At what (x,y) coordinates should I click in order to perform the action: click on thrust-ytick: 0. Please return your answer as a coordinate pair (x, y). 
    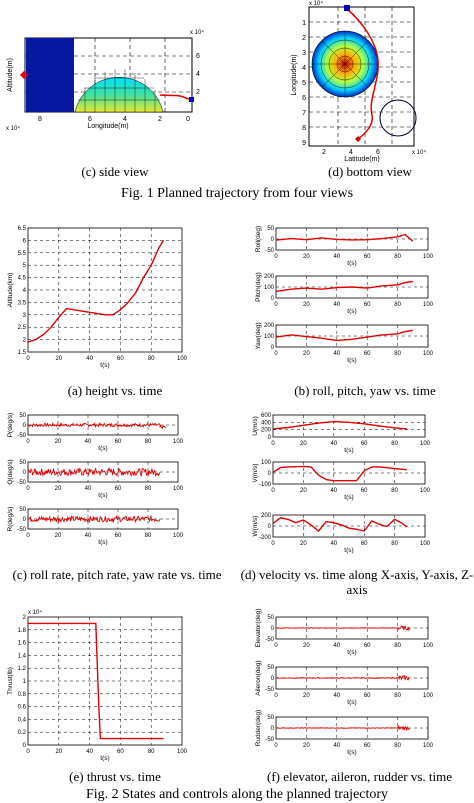
    Looking at the image, I should click on (25, 746).